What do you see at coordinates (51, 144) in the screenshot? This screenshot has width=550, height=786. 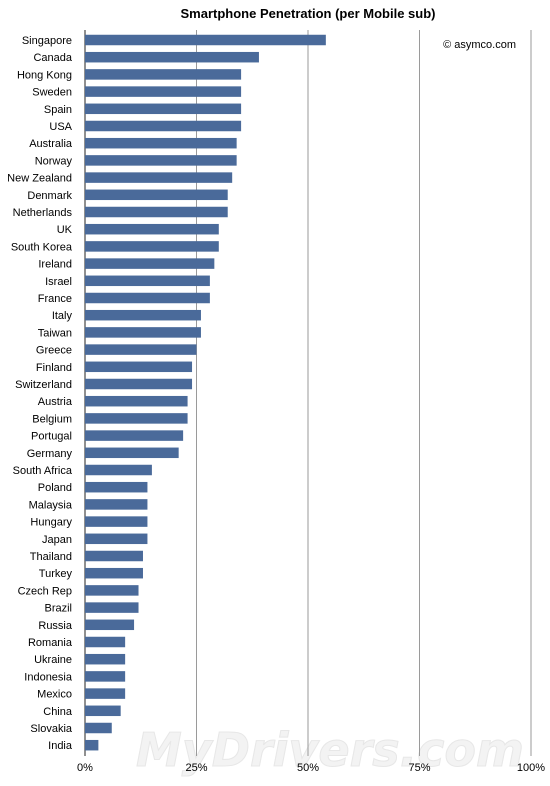 I see `category-label: Australia` at bounding box center [51, 144].